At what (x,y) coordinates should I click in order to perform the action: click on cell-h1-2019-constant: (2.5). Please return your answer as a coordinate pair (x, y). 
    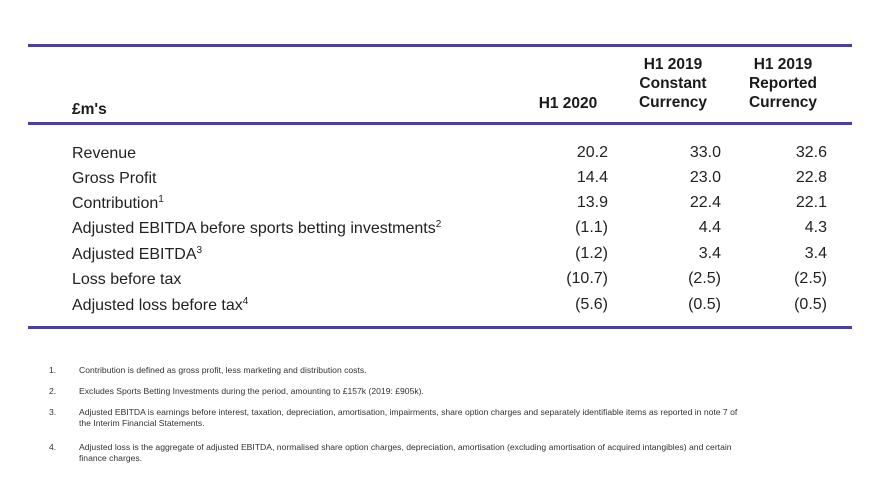
    Looking at the image, I should click on (704, 278).